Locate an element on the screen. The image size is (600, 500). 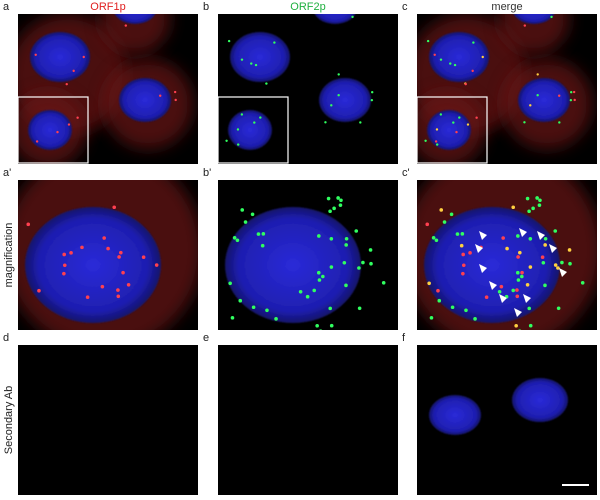
panel-background is located at coordinates (108, 420).